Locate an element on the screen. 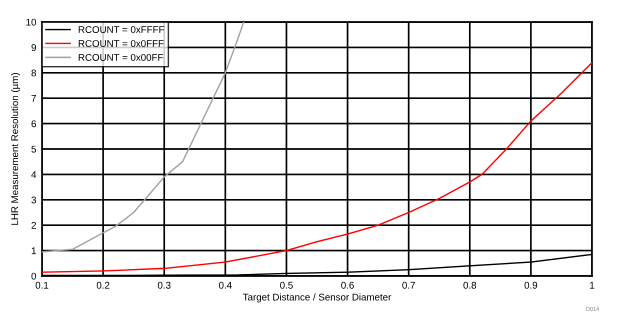 This screenshot has height=329, width=621. y-axis-title: LHR Measurement Resolution (µm) is located at coordinates (15, 149).